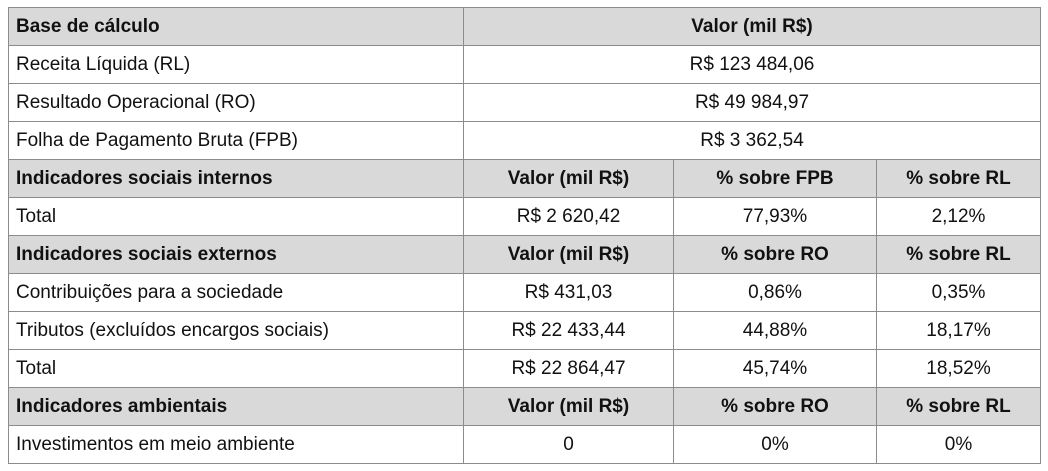  I want to click on row-value: R$ 49 984,97, so click(752, 102).